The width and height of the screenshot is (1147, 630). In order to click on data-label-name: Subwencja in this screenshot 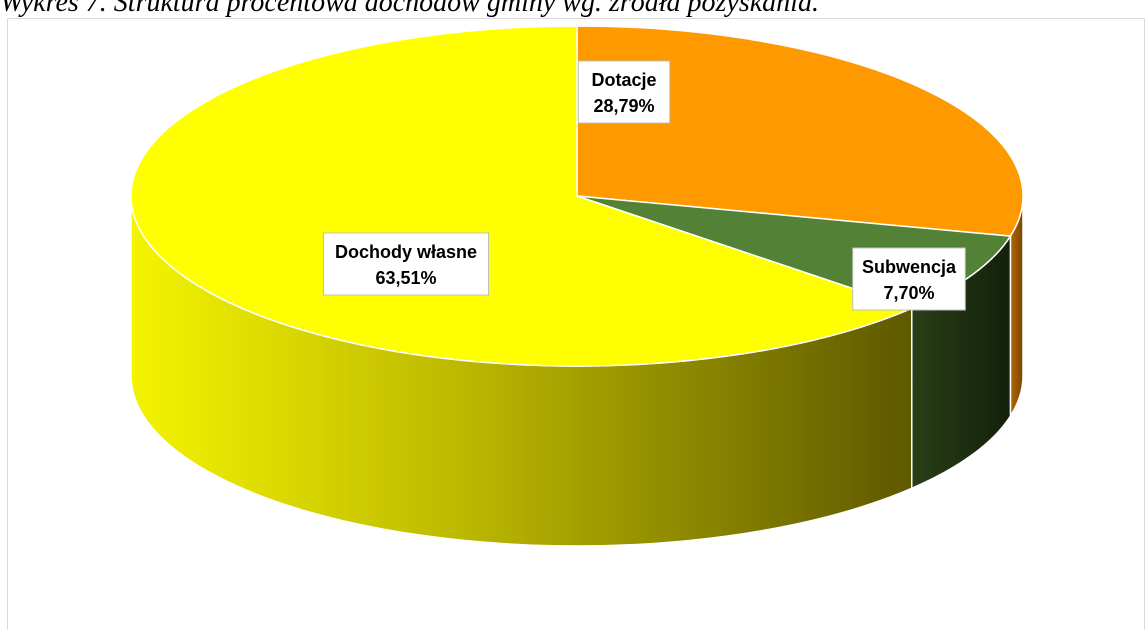, I will do `click(909, 267)`.